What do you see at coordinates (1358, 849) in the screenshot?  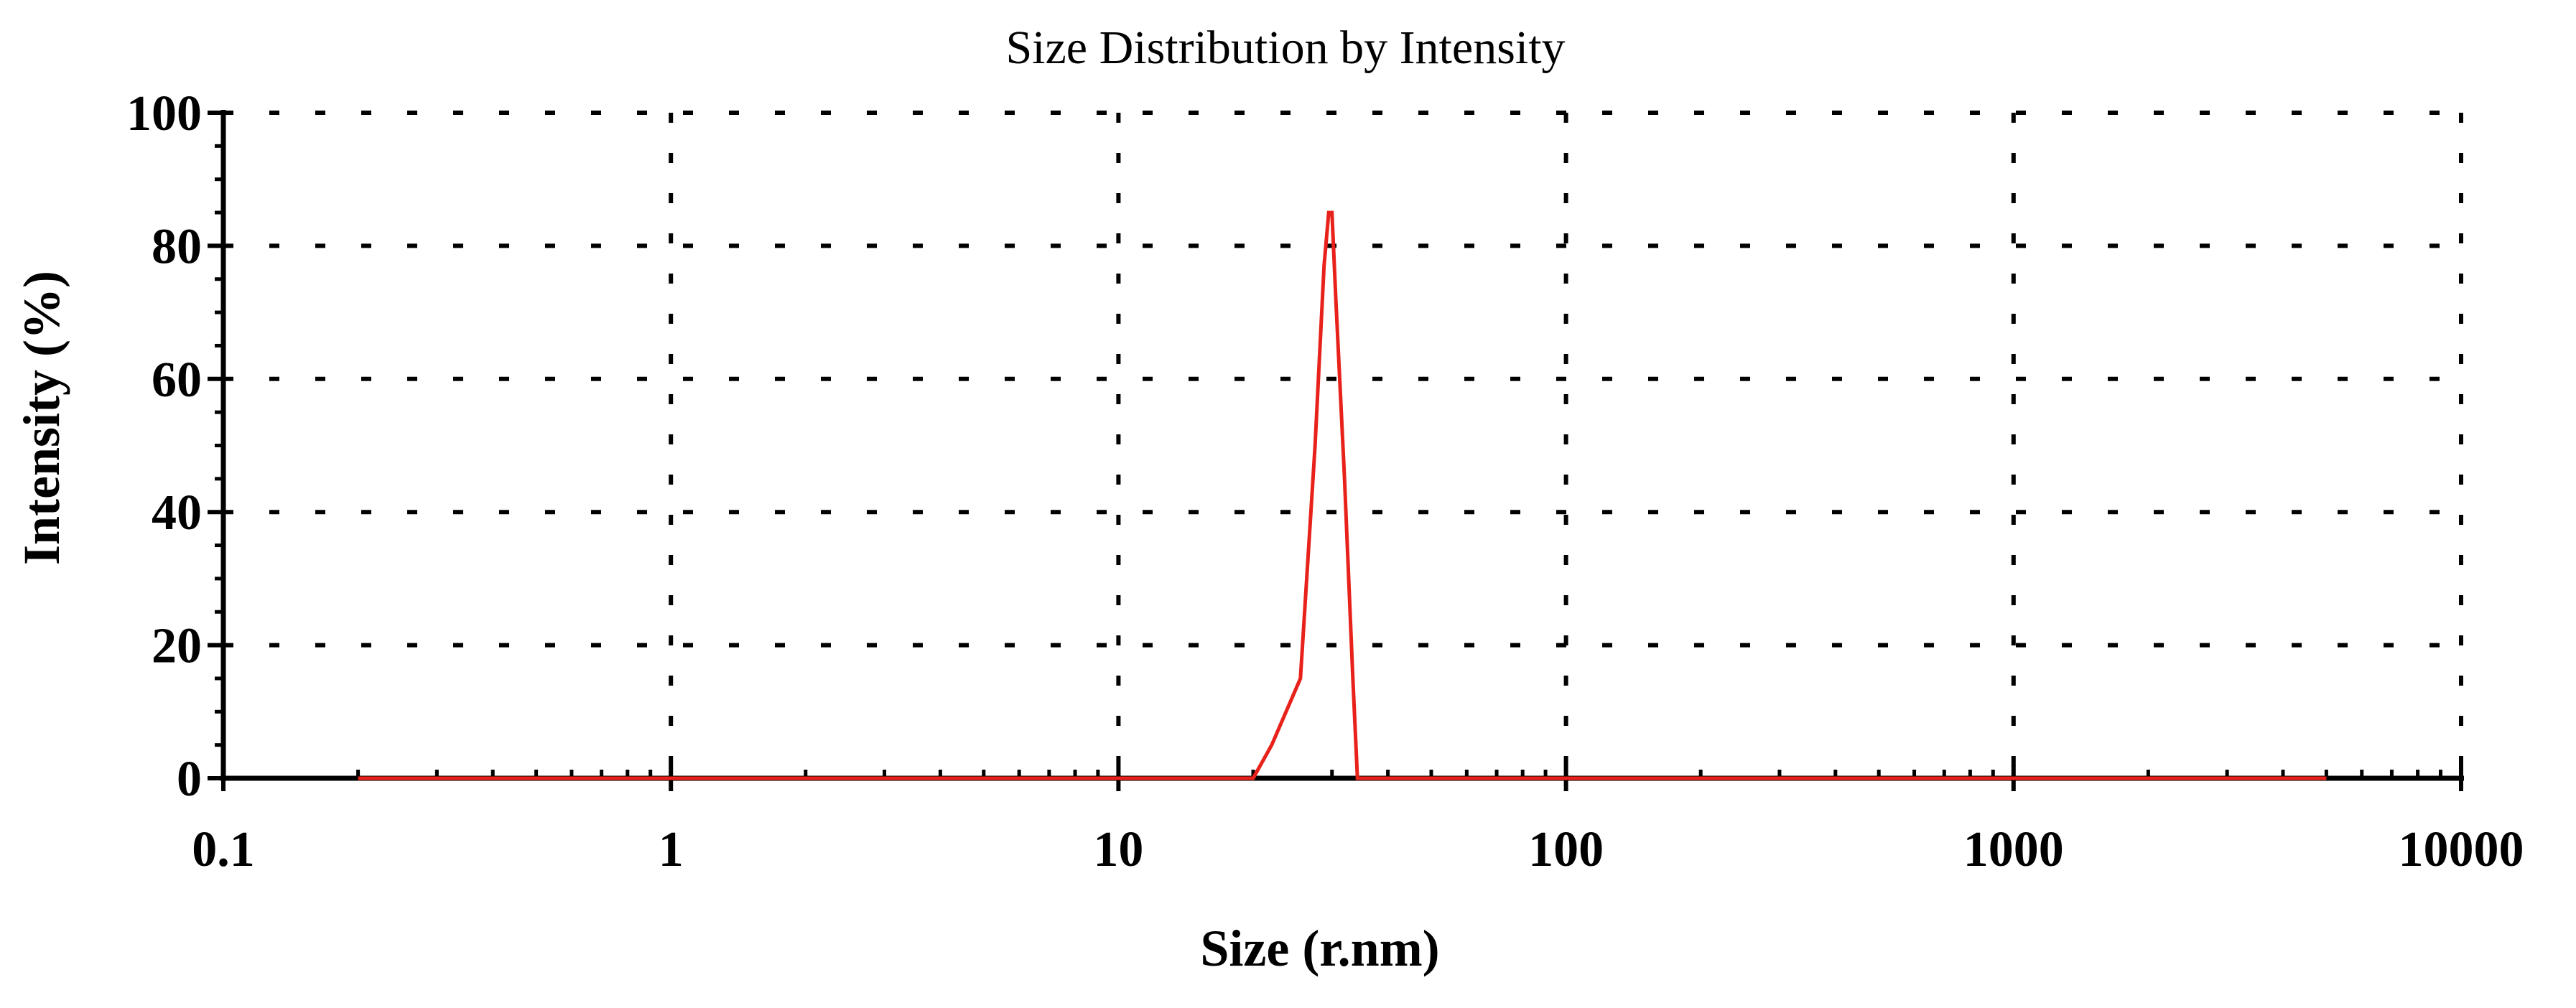 I see `x-tick-labels: 0.1 1 10 100 1000 10000` at bounding box center [1358, 849].